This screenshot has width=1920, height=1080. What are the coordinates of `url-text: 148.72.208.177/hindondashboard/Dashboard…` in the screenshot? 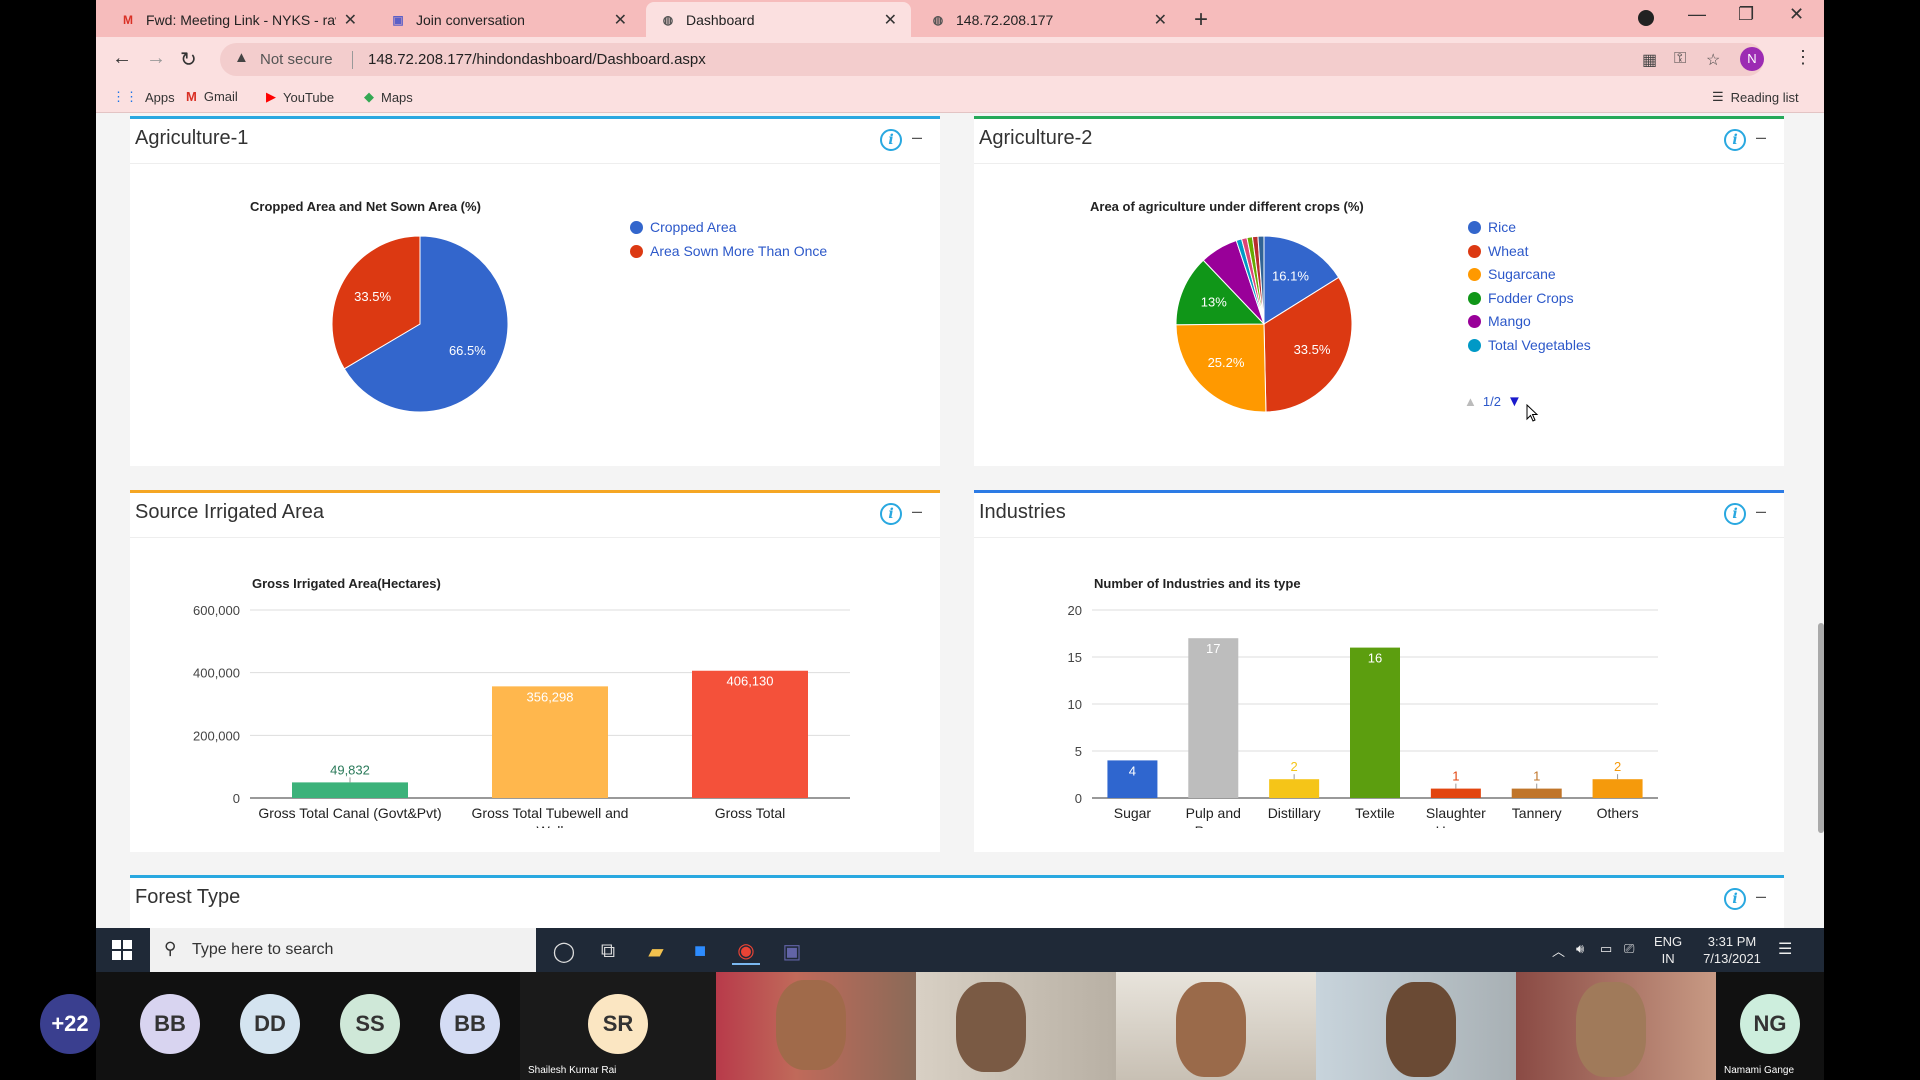 It's located at (537, 59).